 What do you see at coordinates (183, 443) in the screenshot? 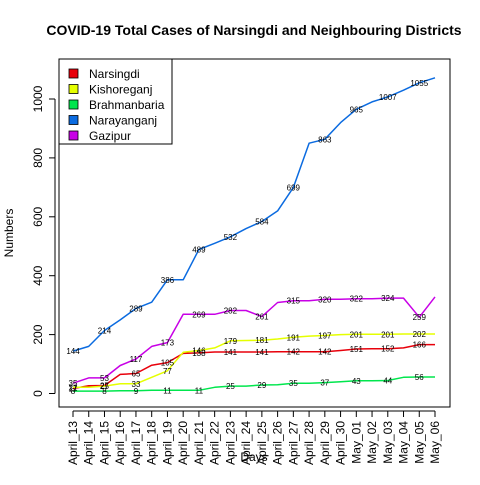
I see `x-tick-label: April_20` at bounding box center [183, 443].